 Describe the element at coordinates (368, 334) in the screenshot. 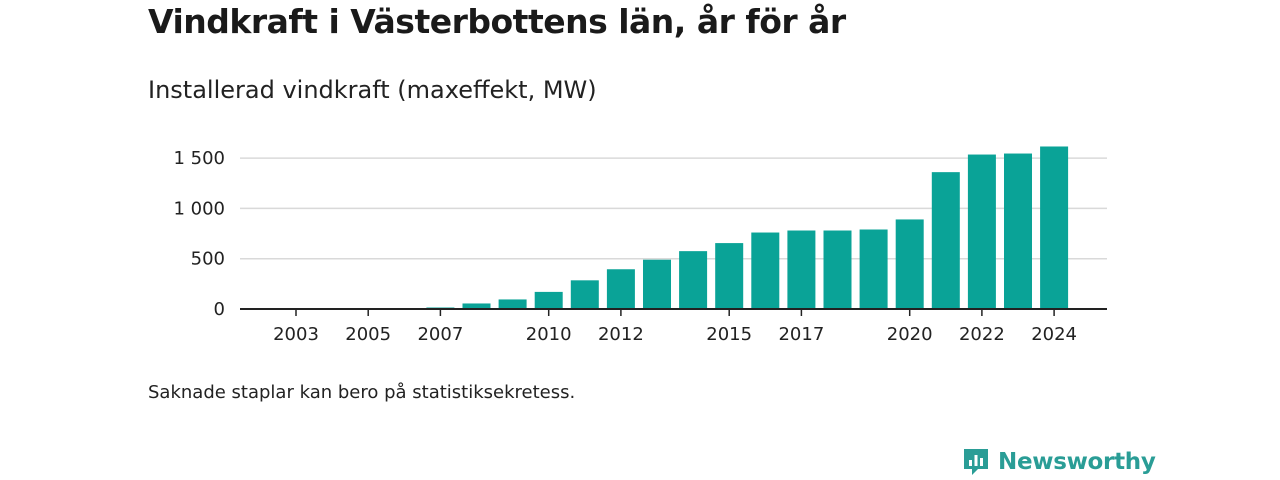

I see `x-tick-label: 2005` at that location.